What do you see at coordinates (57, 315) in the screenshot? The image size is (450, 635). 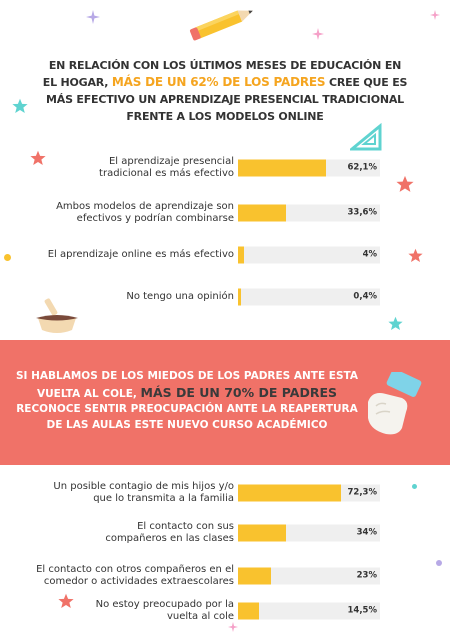 I see `bowl-icon` at bounding box center [57, 315].